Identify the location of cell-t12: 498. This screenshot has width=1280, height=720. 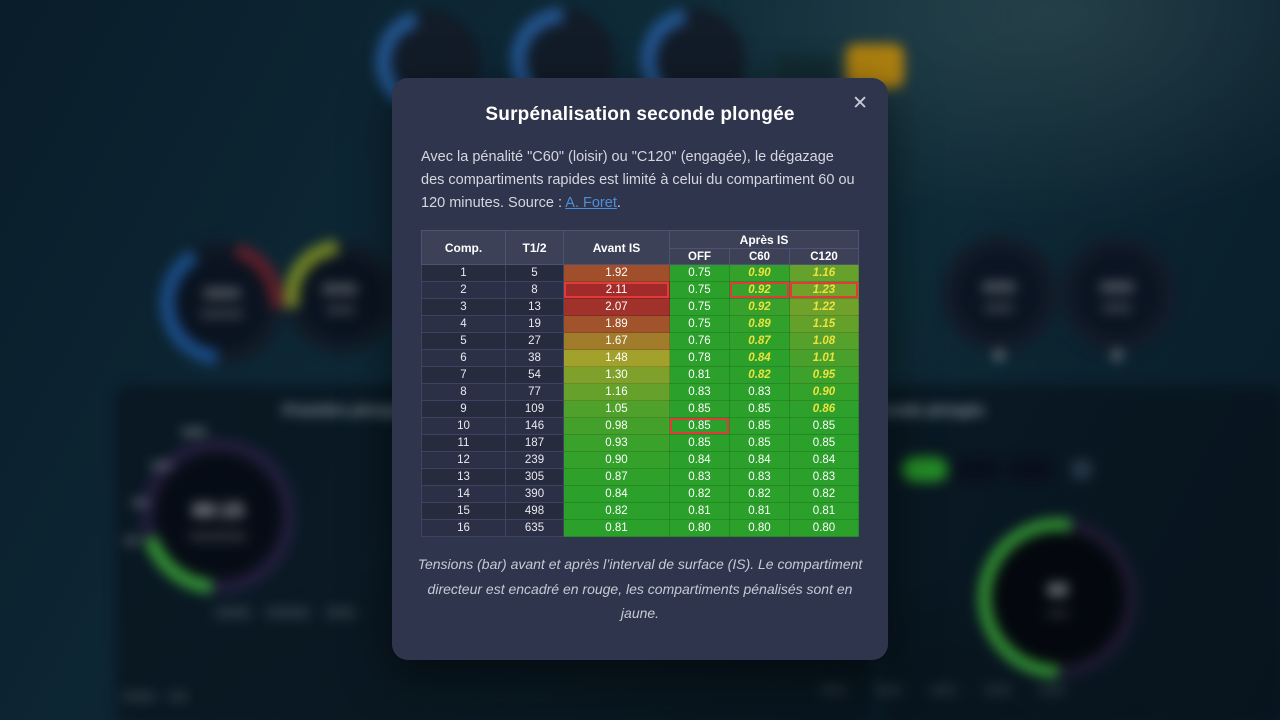
(534, 511).